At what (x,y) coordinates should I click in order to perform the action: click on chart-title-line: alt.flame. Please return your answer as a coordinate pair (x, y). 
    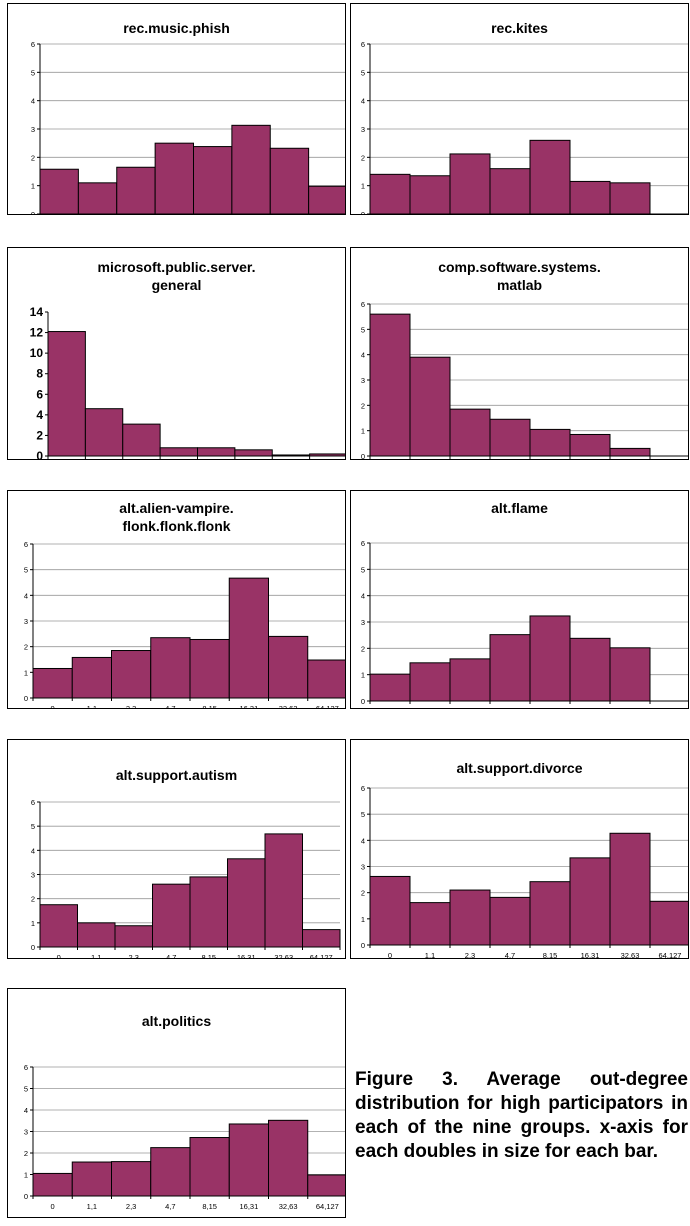
    Looking at the image, I should click on (519, 508).